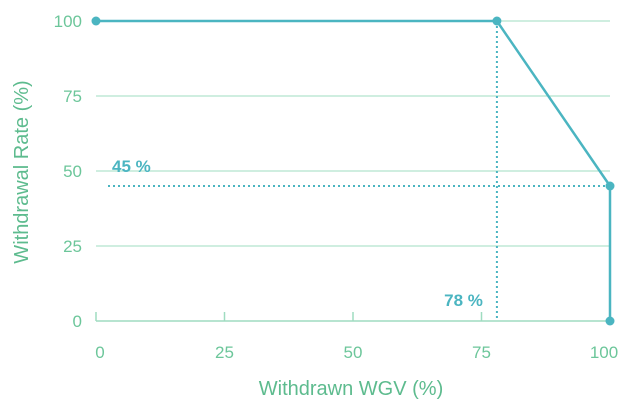 The width and height of the screenshot is (633, 403). Describe the element at coordinates (353, 352) in the screenshot. I see `x-tick-label-50: 50` at that location.